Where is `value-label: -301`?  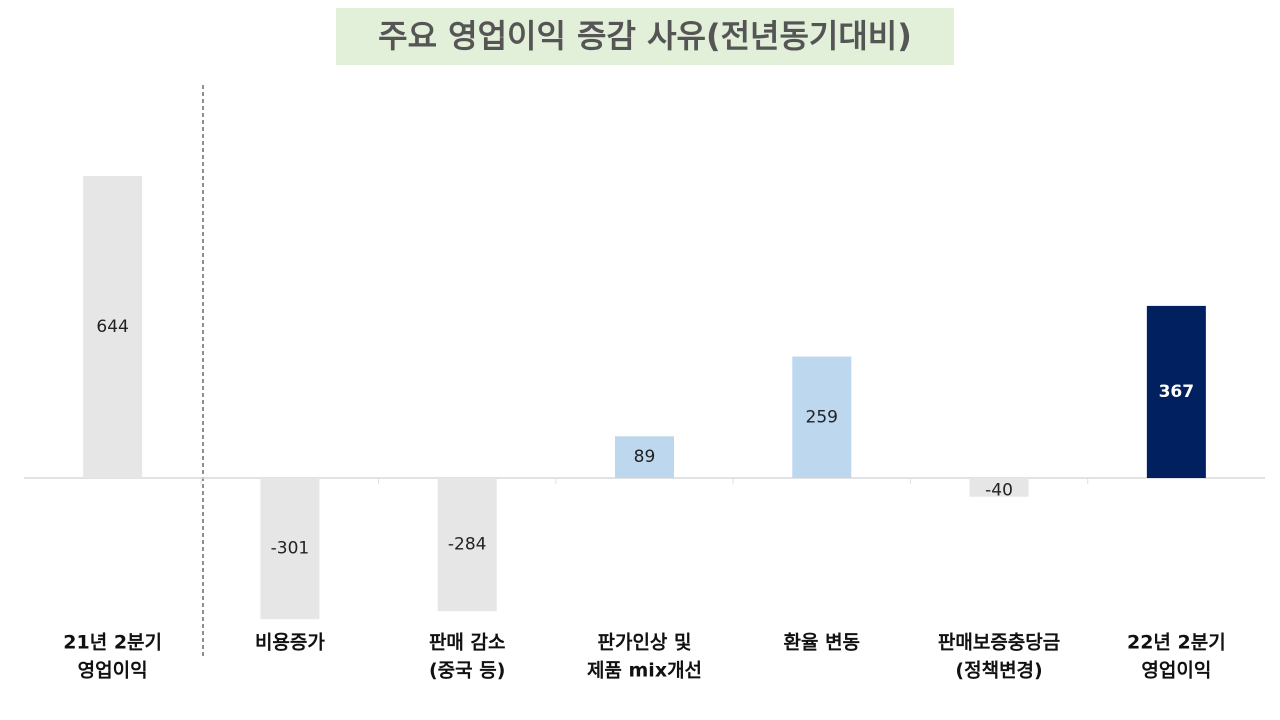
value-label: -301 is located at coordinates (290, 549).